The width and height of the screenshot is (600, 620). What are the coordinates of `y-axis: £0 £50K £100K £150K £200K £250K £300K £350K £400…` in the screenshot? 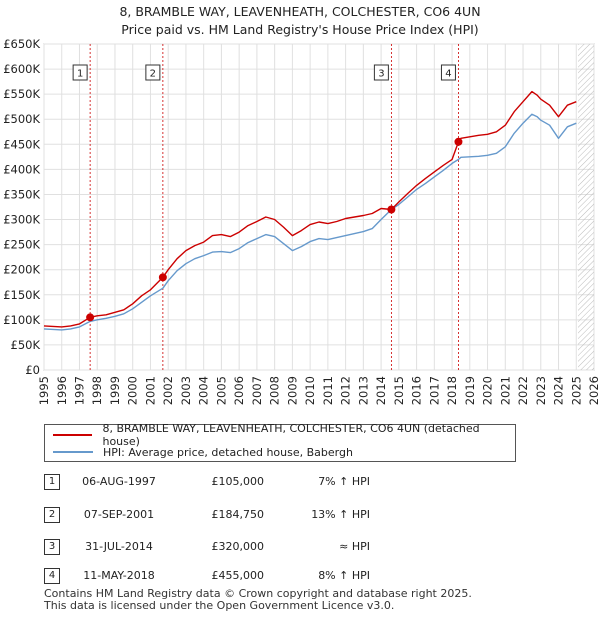 It's located at (21, 207).